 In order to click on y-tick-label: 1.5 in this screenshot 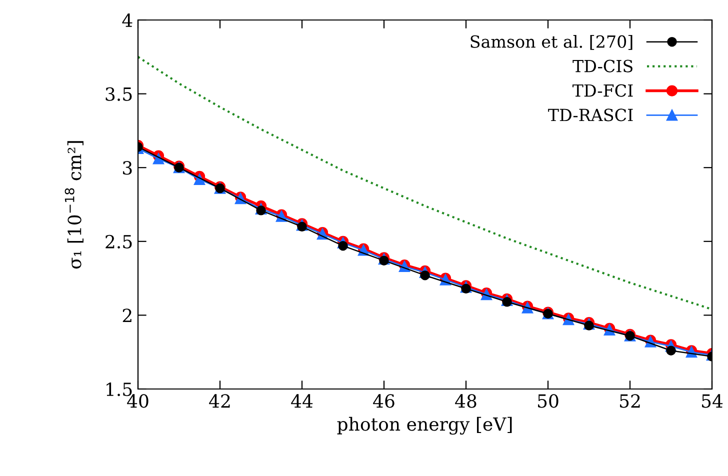, I will do `click(119, 389)`.